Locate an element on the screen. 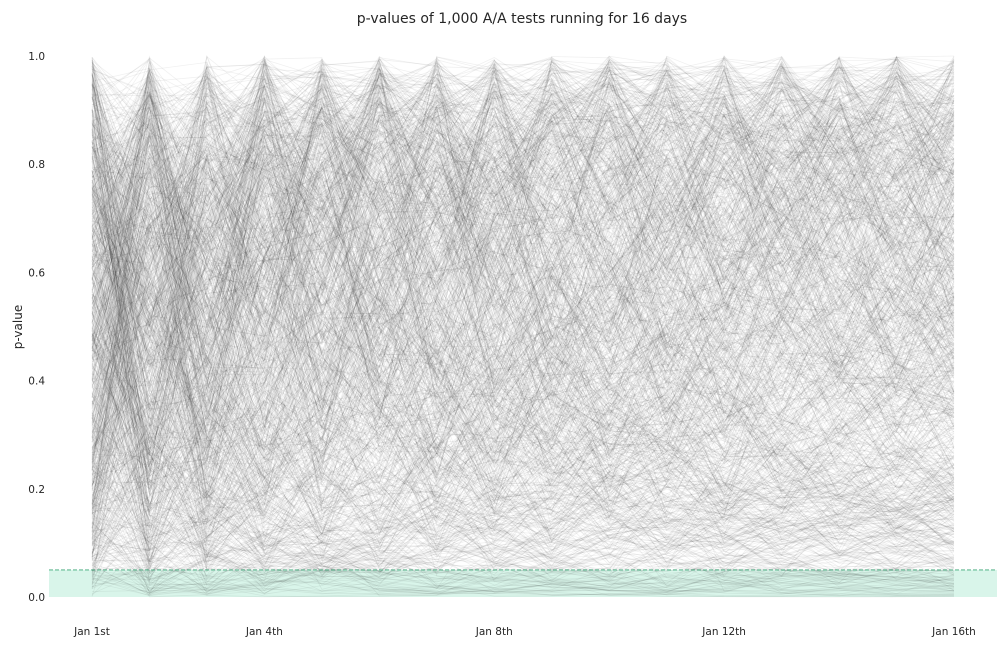 This screenshot has width=1008, height=648. x-tick-label: Jan 1st is located at coordinates (91, 632).